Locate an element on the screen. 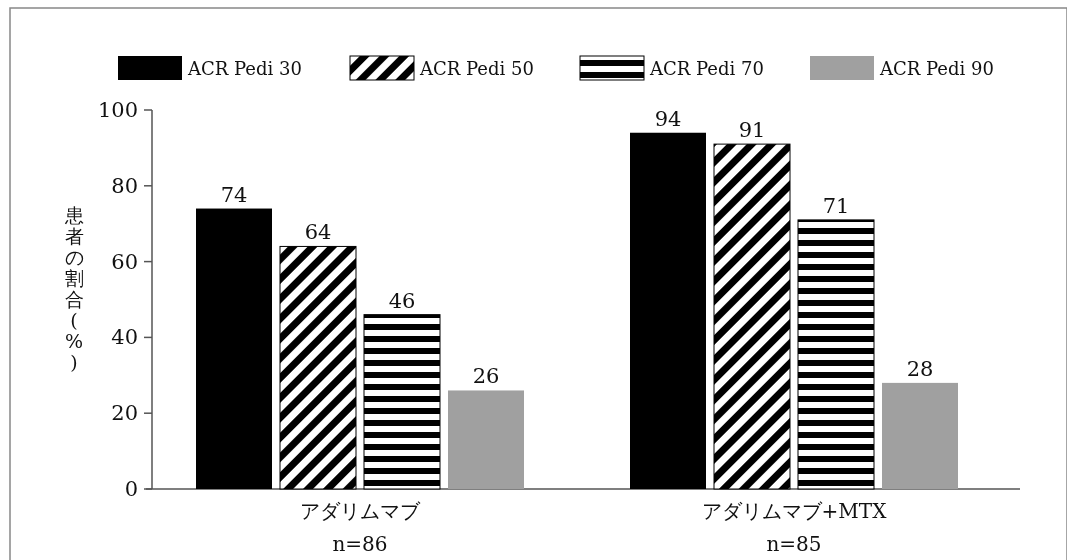  data-label: 28 is located at coordinates (920, 368).